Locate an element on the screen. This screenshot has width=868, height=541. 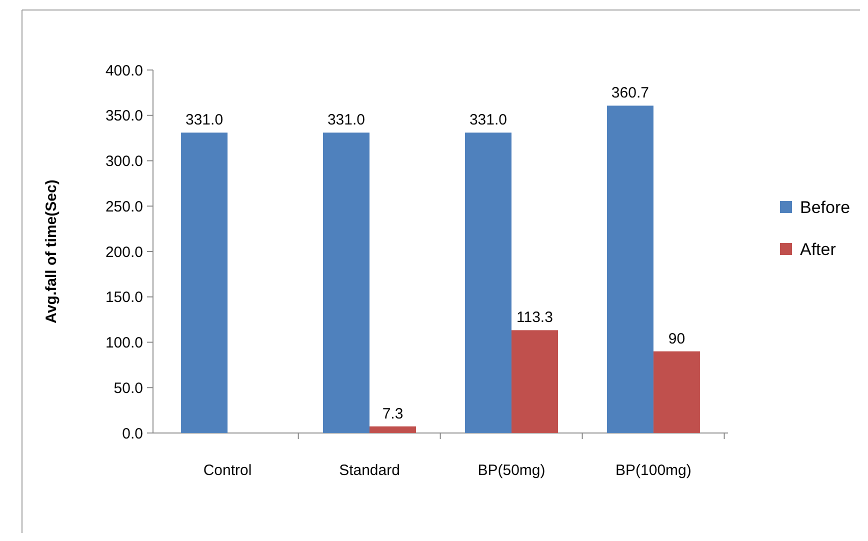
y-tick-label: 250.0 is located at coordinates (124, 207).